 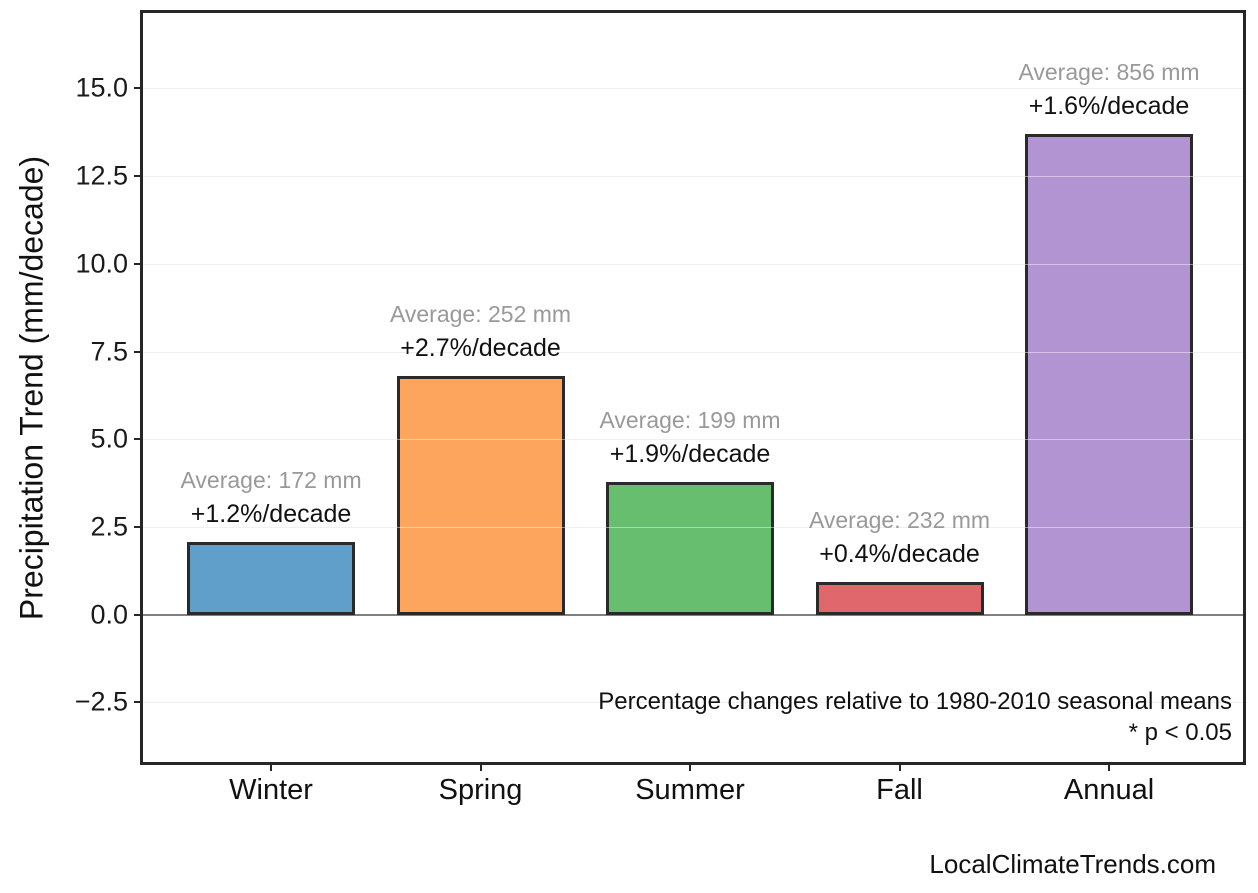 What do you see at coordinates (690, 438) in the screenshot?
I see `bar-annotation-summer: Average: 199 mm +1.9%/decade` at bounding box center [690, 438].